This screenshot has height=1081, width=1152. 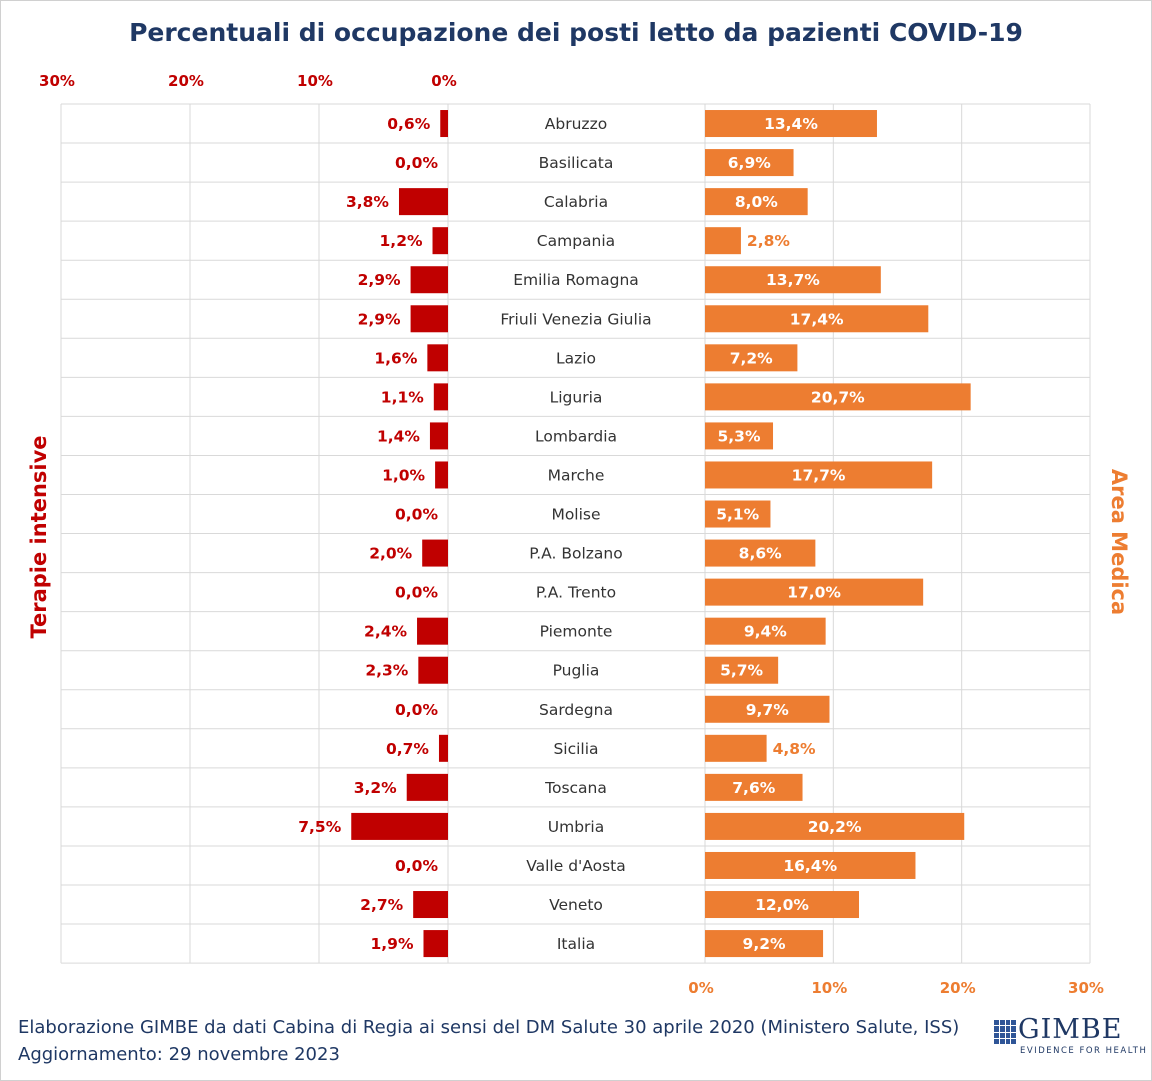 What do you see at coordinates (576, 436) in the screenshot?
I see `category-label: Lombardia` at bounding box center [576, 436].